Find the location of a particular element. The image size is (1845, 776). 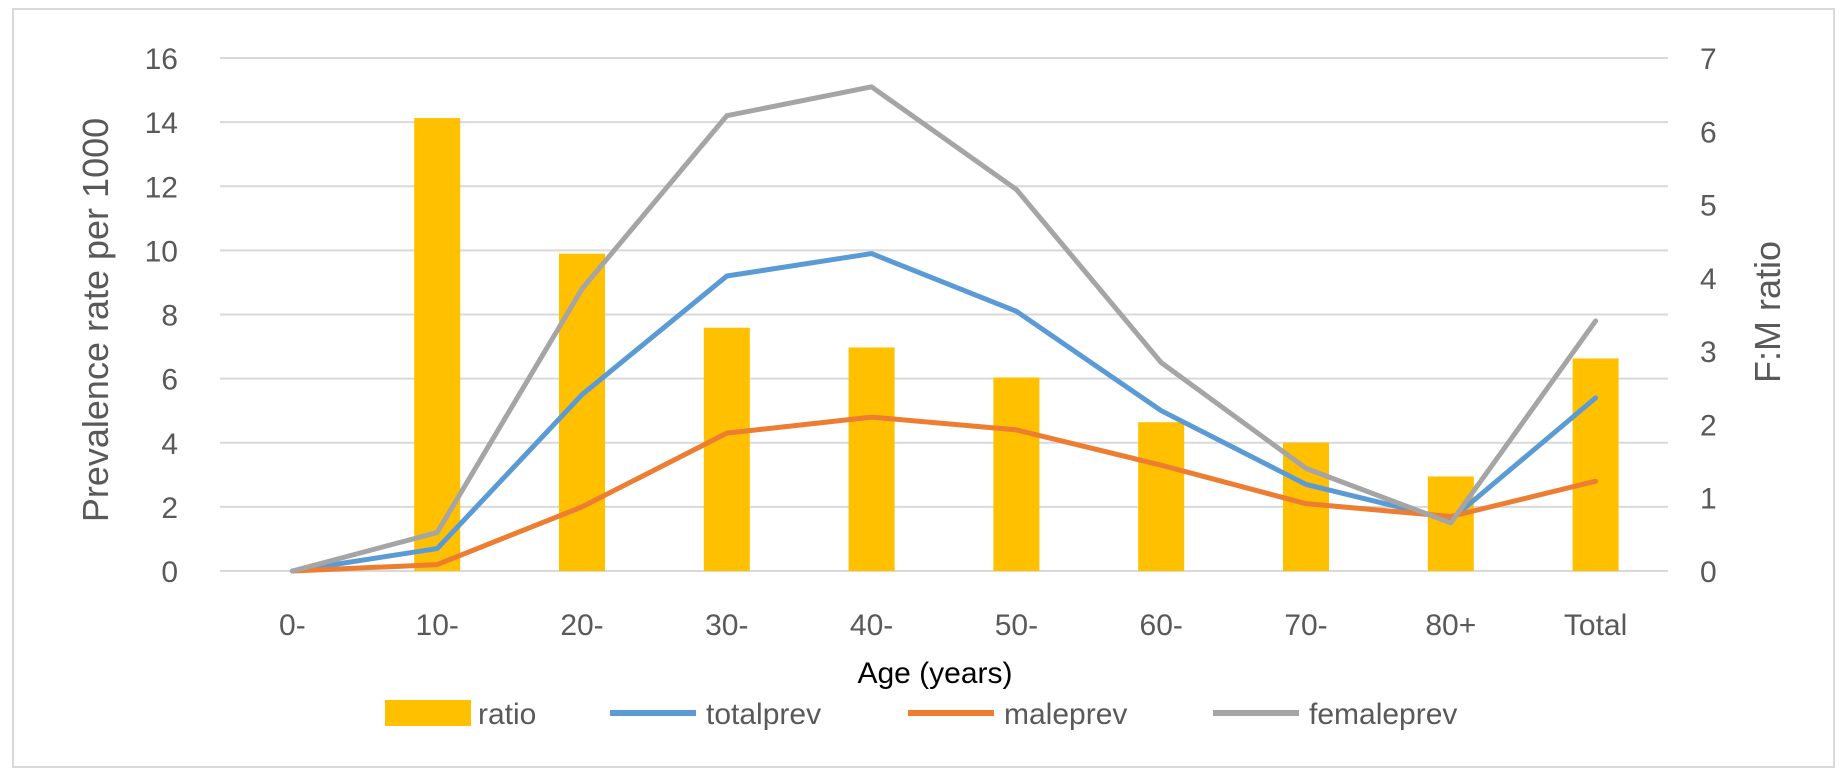

legend-label-maleprev: maleprev is located at coordinates (1065, 714).